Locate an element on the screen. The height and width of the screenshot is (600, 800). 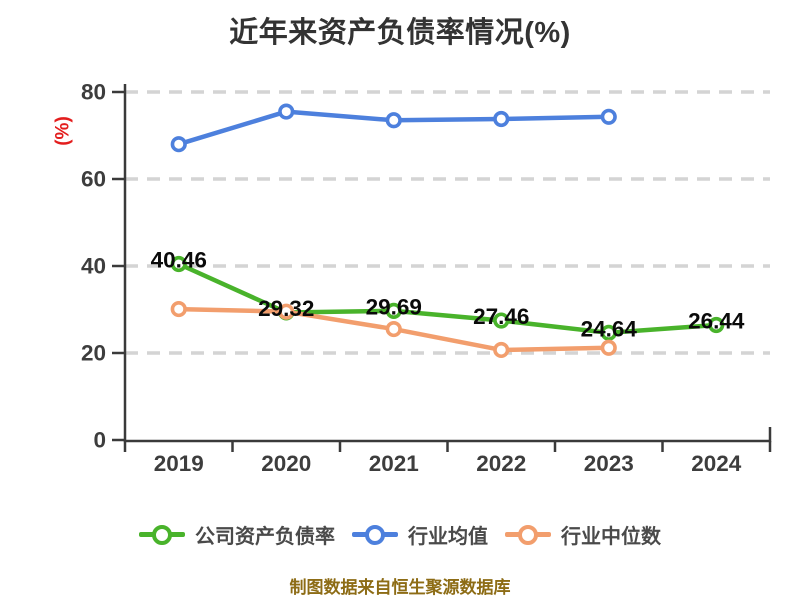
data-point-label: 24.64 is located at coordinates (609, 328).